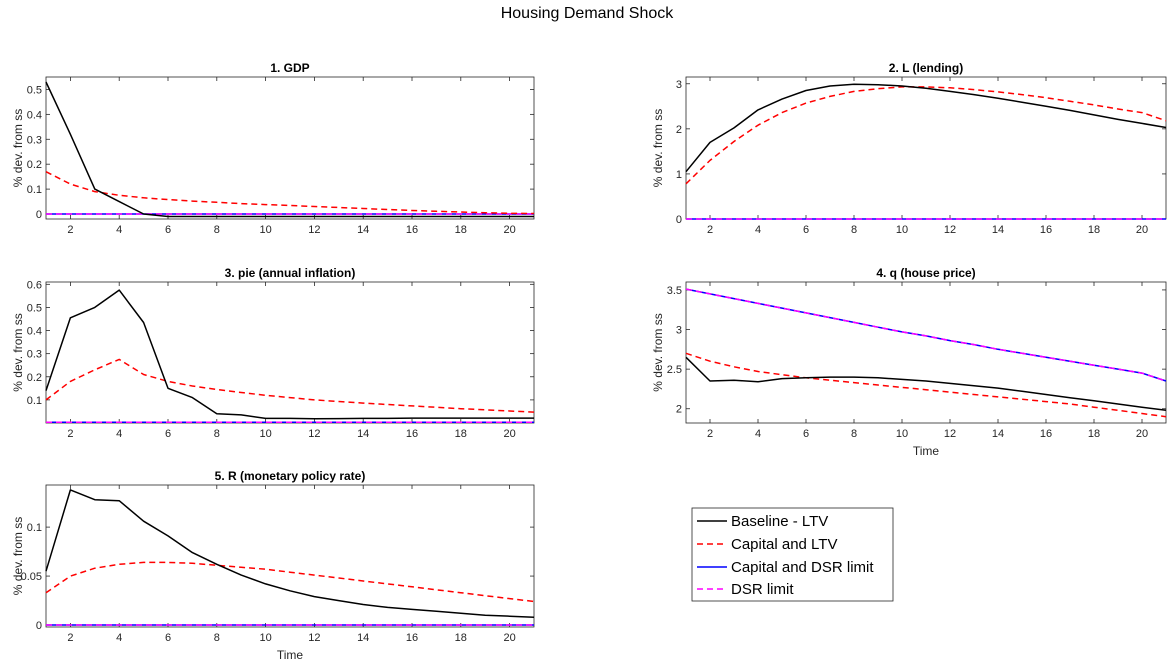 This screenshot has width=1174, height=664. I want to click on legend-label: Baseline - LTV, so click(779, 521).